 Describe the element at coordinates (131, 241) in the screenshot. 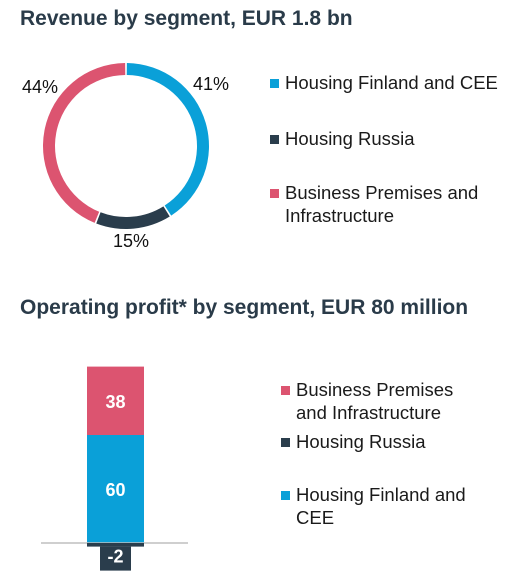

I see `slice-percent-label: 15%` at that location.